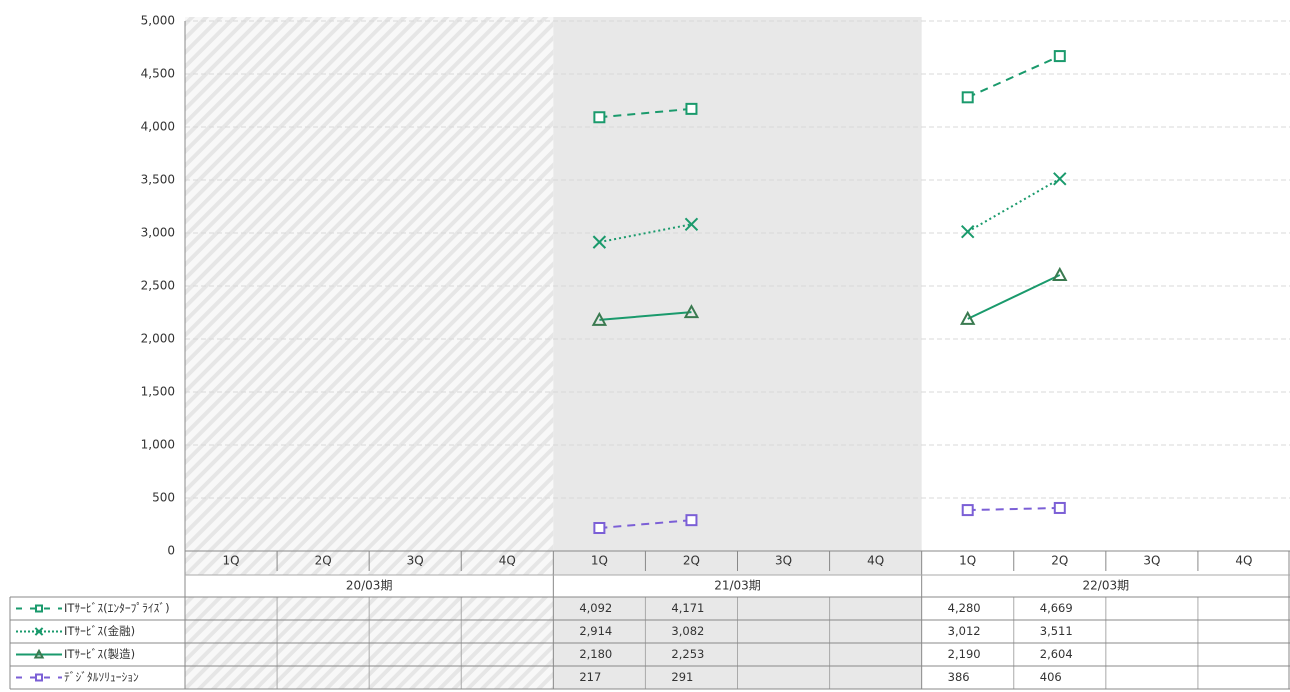 The width and height of the screenshot is (1290, 692). What do you see at coordinates (99, 654) in the screenshot?
I see `legend-label: ITｻｰﾋﾞｽ(製造)` at bounding box center [99, 654].